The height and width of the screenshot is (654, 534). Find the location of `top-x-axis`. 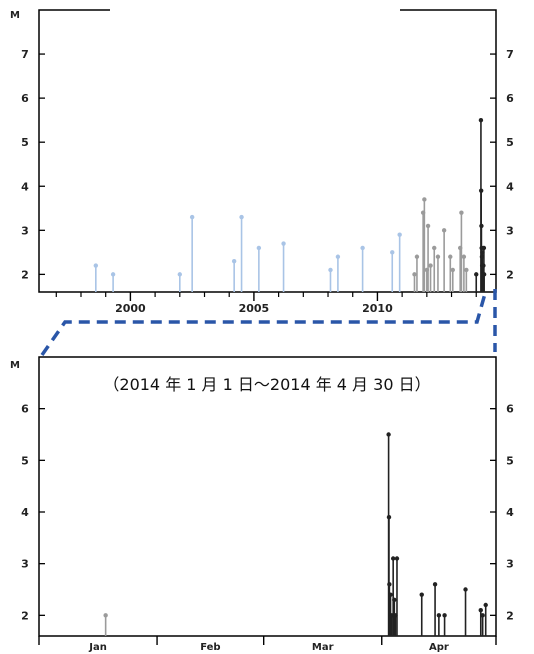

top-x-axis is located at coordinates (266, 296).